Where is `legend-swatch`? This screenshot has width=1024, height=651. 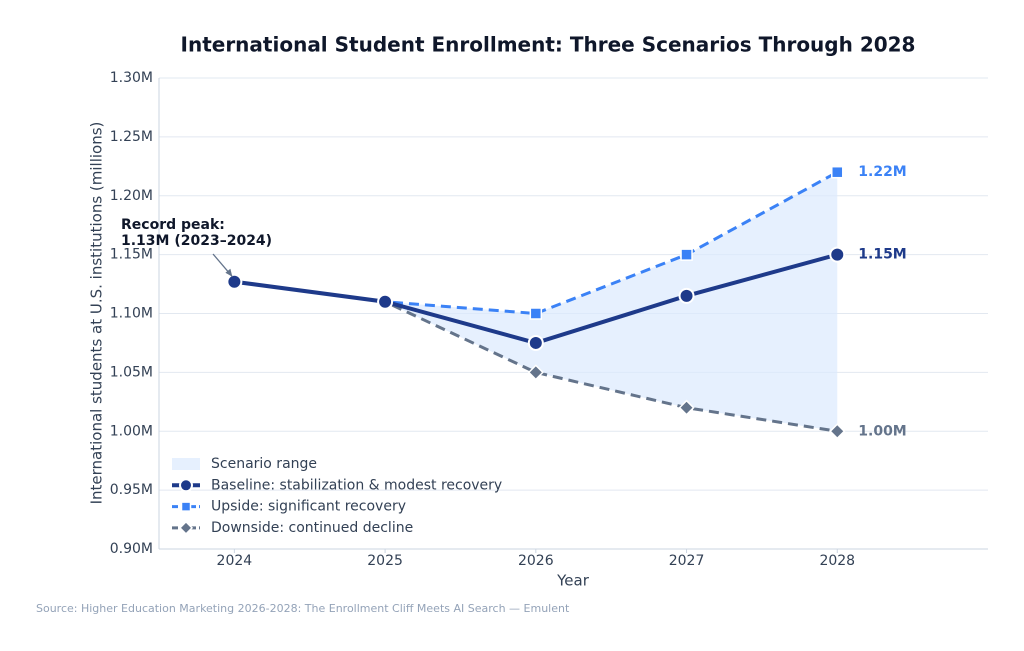
legend-swatch is located at coordinates (186, 464).